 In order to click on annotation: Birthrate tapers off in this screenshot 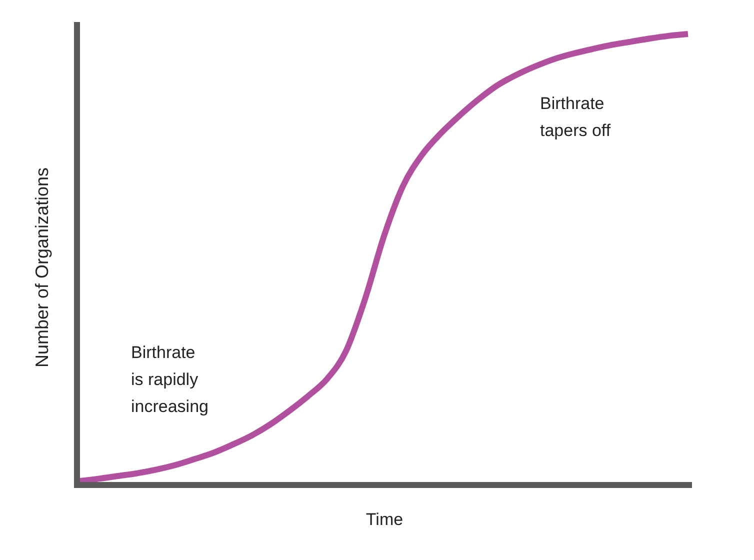, I will do `click(575, 117)`.